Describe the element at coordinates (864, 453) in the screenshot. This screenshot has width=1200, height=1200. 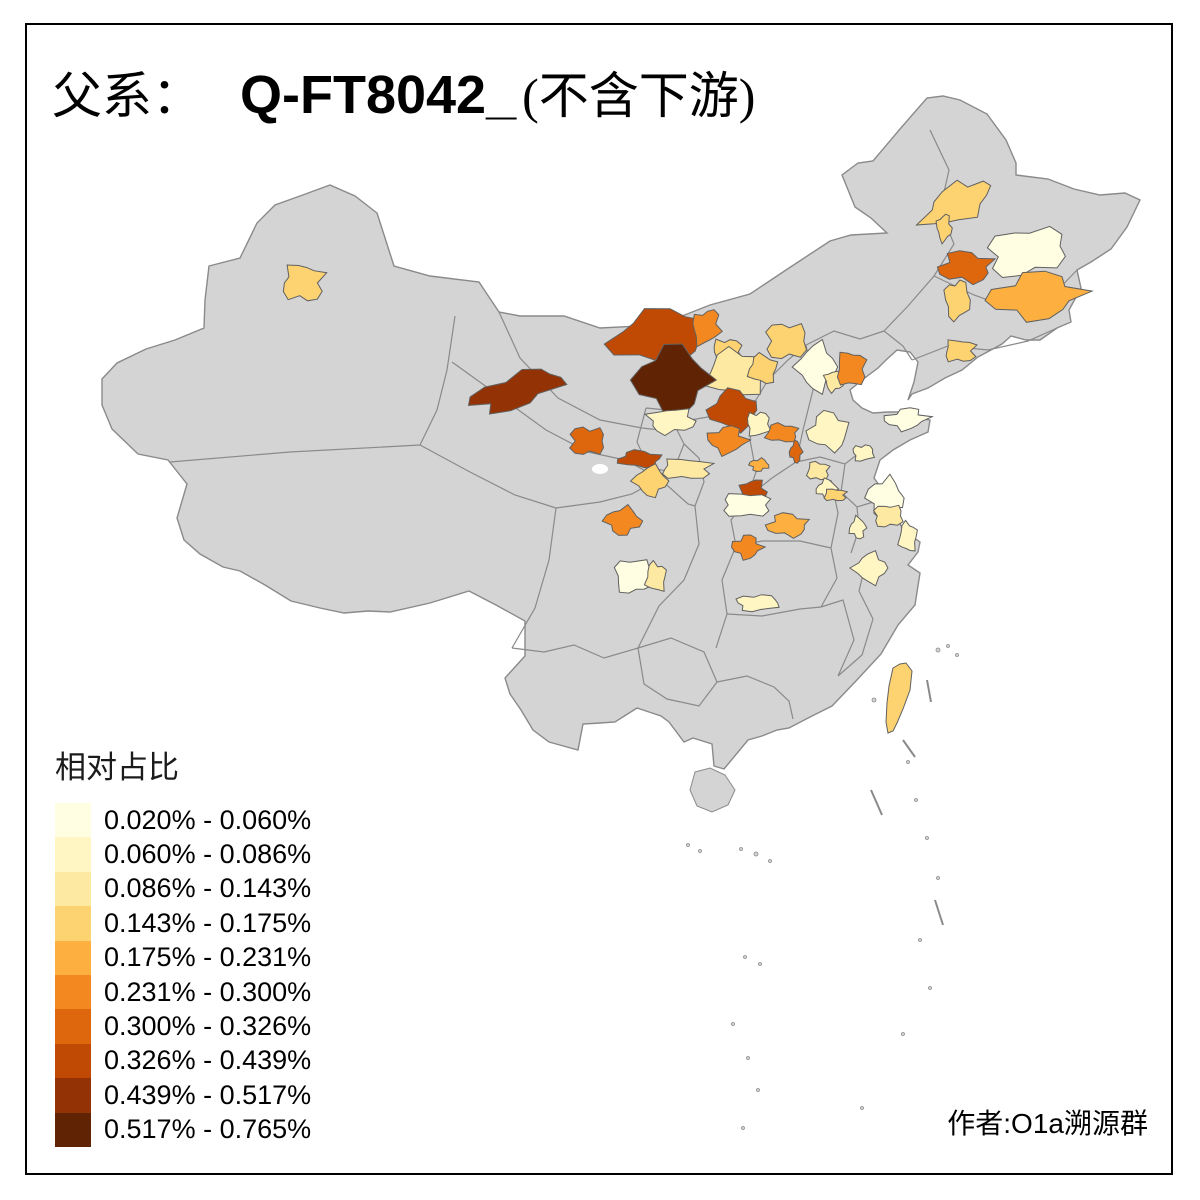
I see `region-patch-jinan-pale` at that location.